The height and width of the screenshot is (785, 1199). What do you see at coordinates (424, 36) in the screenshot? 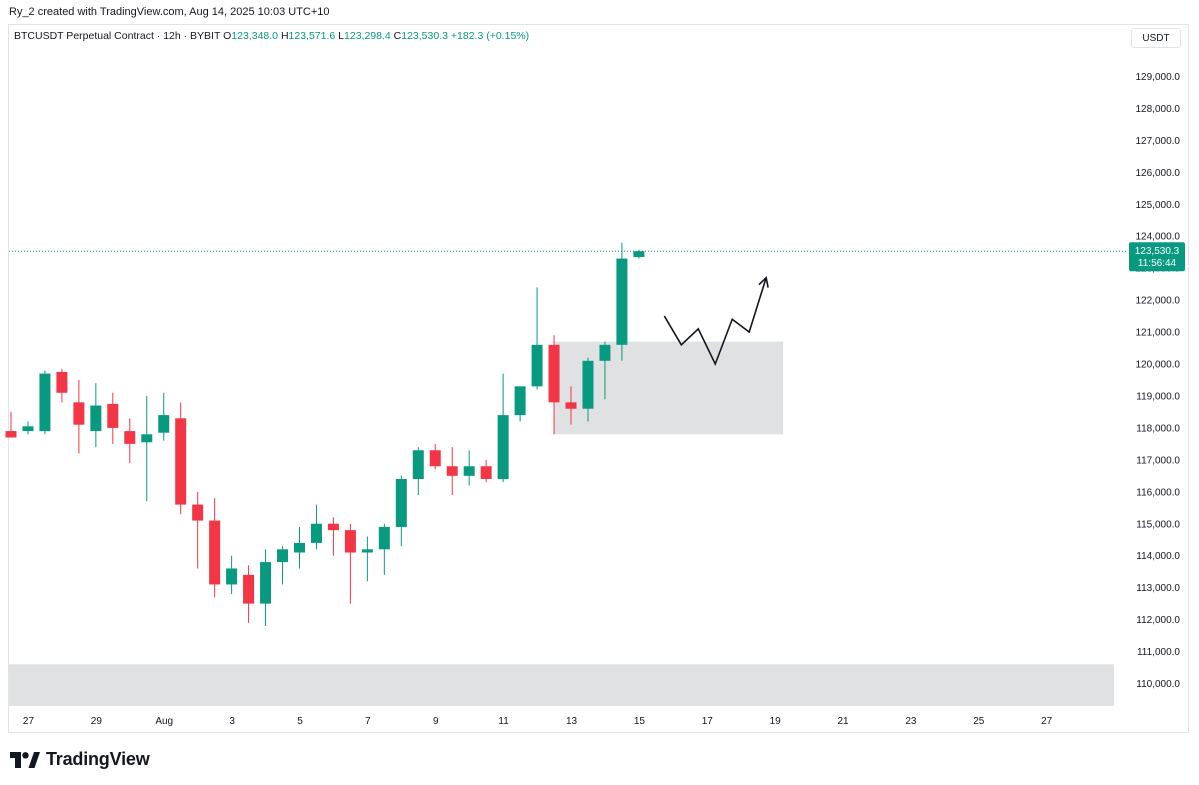
I see `legend-close: 123,530.3` at bounding box center [424, 36].